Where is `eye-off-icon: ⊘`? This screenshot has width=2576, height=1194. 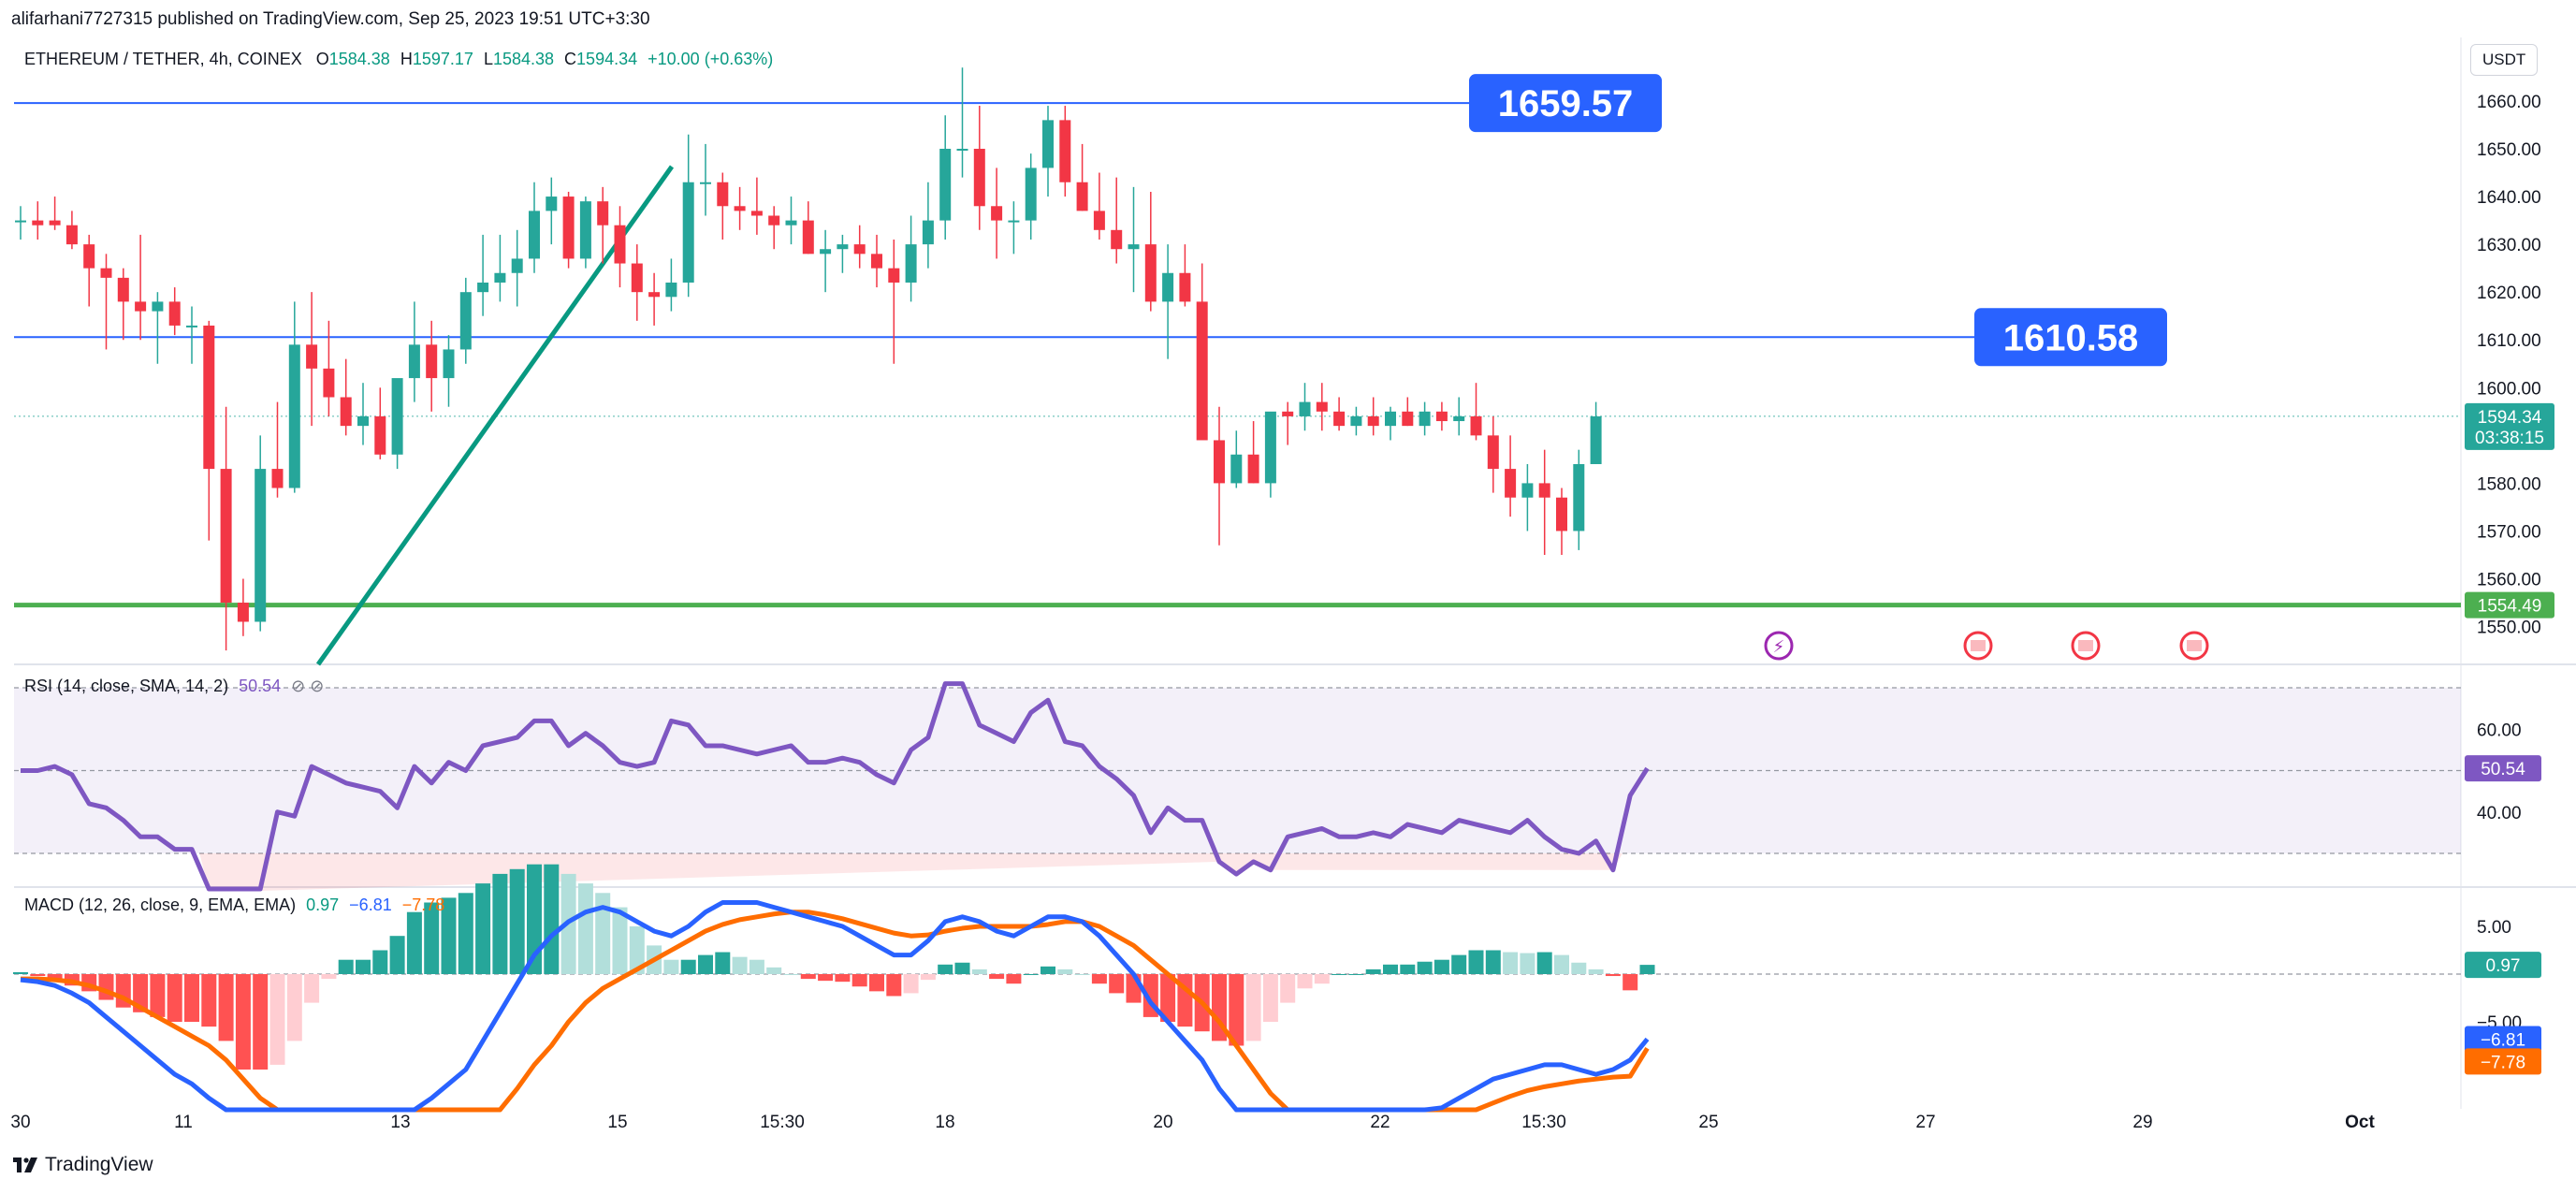
eye-off-icon: ⊘ is located at coordinates (298, 686).